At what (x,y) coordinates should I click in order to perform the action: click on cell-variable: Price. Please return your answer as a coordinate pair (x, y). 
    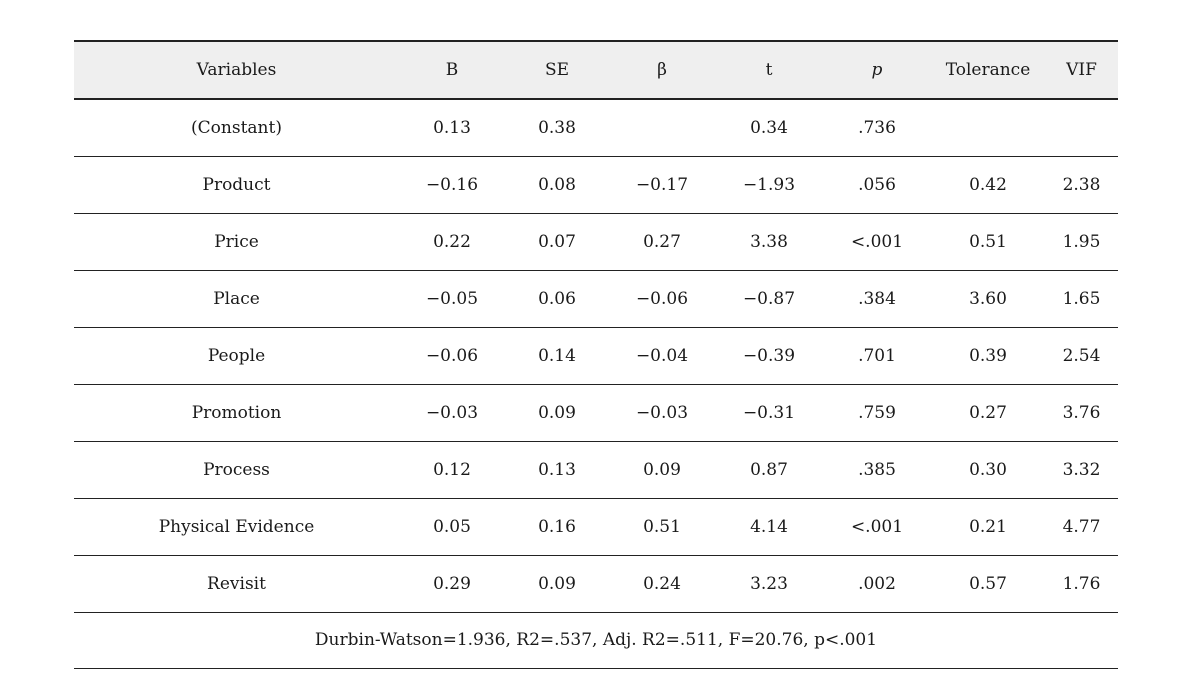
    Looking at the image, I should click on (236, 242).